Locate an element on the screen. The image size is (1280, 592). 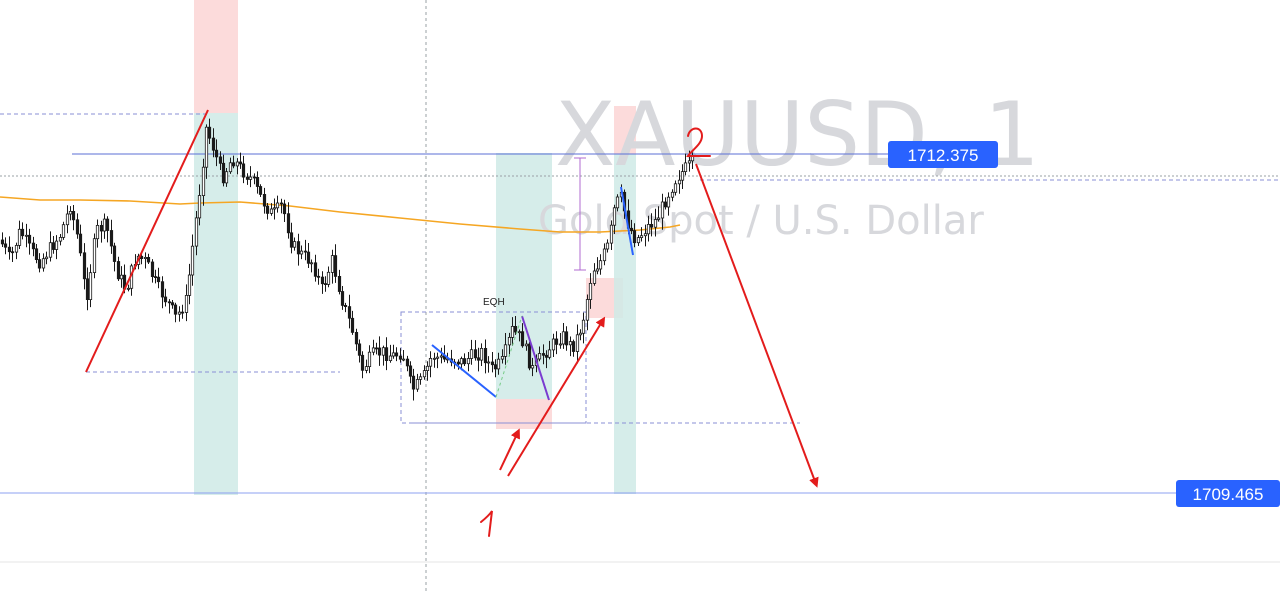
blue-pullback-line is located at coordinates (627, 221).